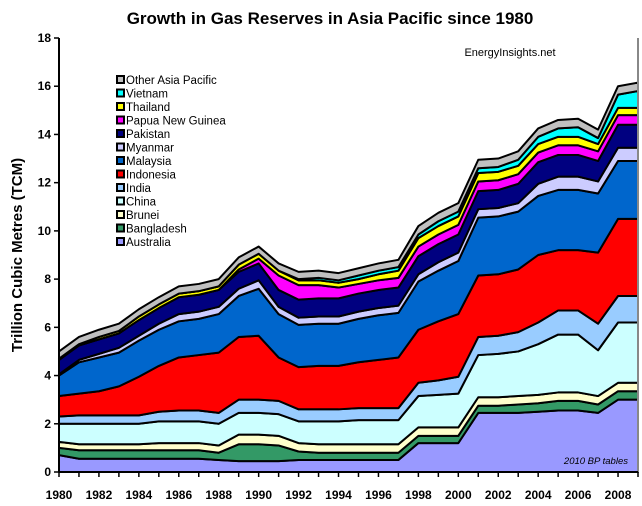  Describe the element at coordinates (538, 495) in the screenshot. I see `x-tick-label: 2004` at that location.